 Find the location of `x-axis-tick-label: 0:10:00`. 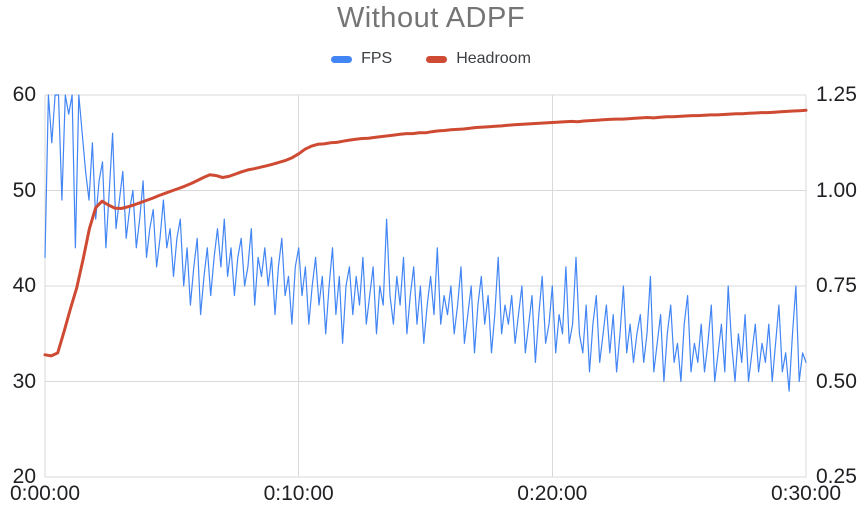

x-axis-tick-label: 0:10:00 is located at coordinates (298, 493).